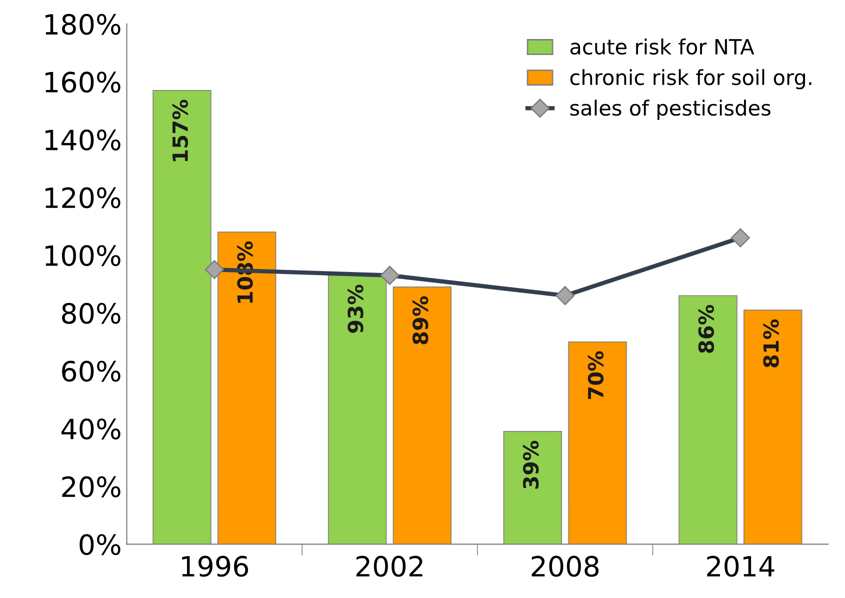  I want to click on y-tick-label: 160%, so click(83, 82).